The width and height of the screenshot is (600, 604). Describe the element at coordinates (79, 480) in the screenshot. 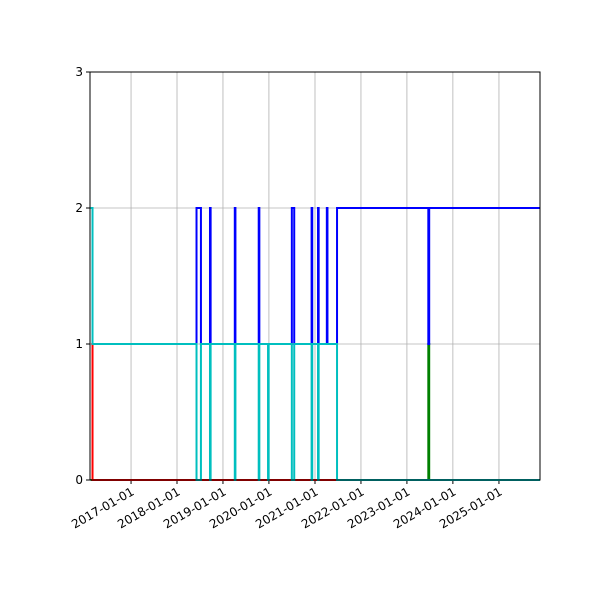

I see `y-tick-label: 0` at that location.